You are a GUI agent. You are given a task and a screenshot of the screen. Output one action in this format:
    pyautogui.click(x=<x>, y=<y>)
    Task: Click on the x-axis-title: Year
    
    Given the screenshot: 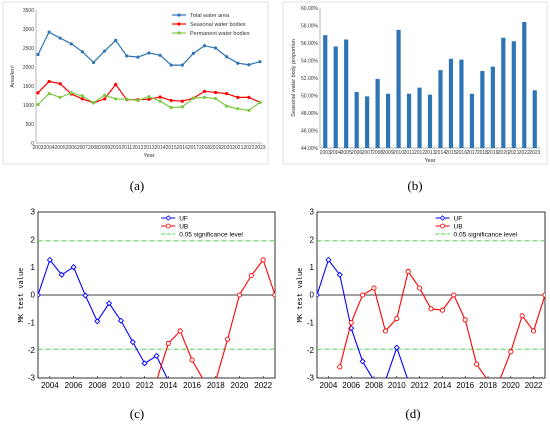 What is the action you would take?
    pyautogui.click(x=429, y=161)
    